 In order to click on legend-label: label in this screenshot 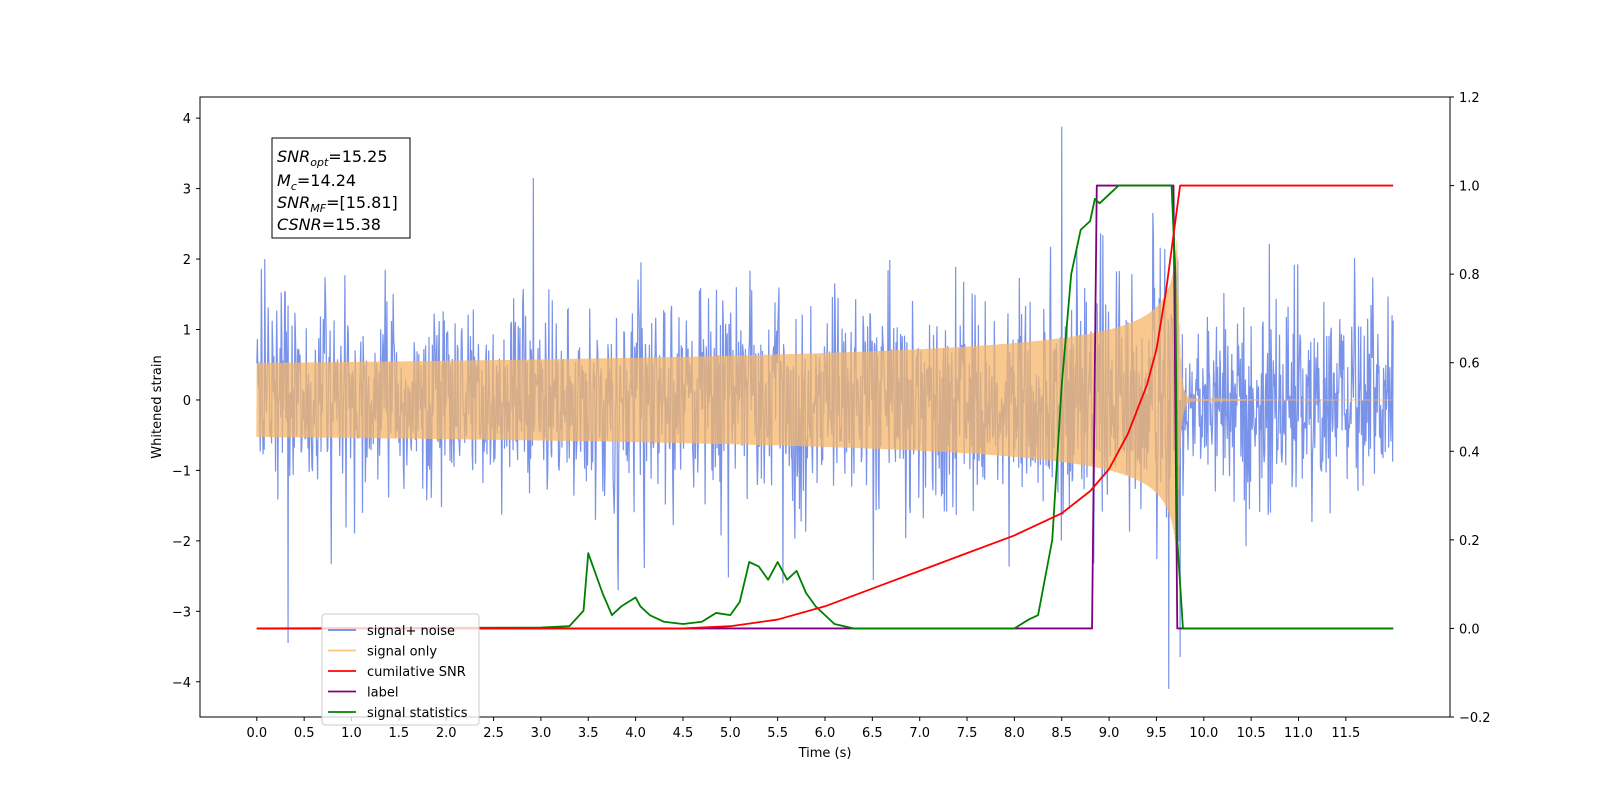, I will do `click(382, 693)`.